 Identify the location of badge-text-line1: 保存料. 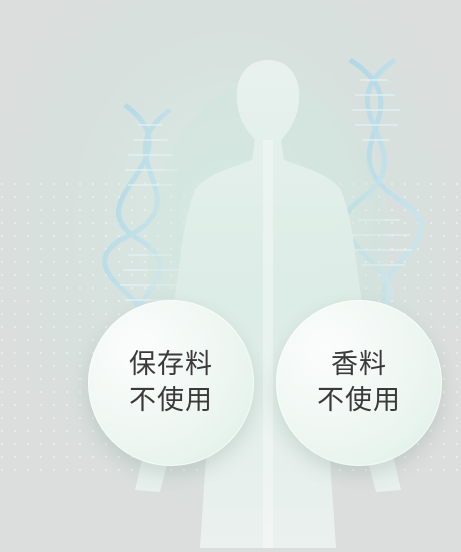
(171, 364).